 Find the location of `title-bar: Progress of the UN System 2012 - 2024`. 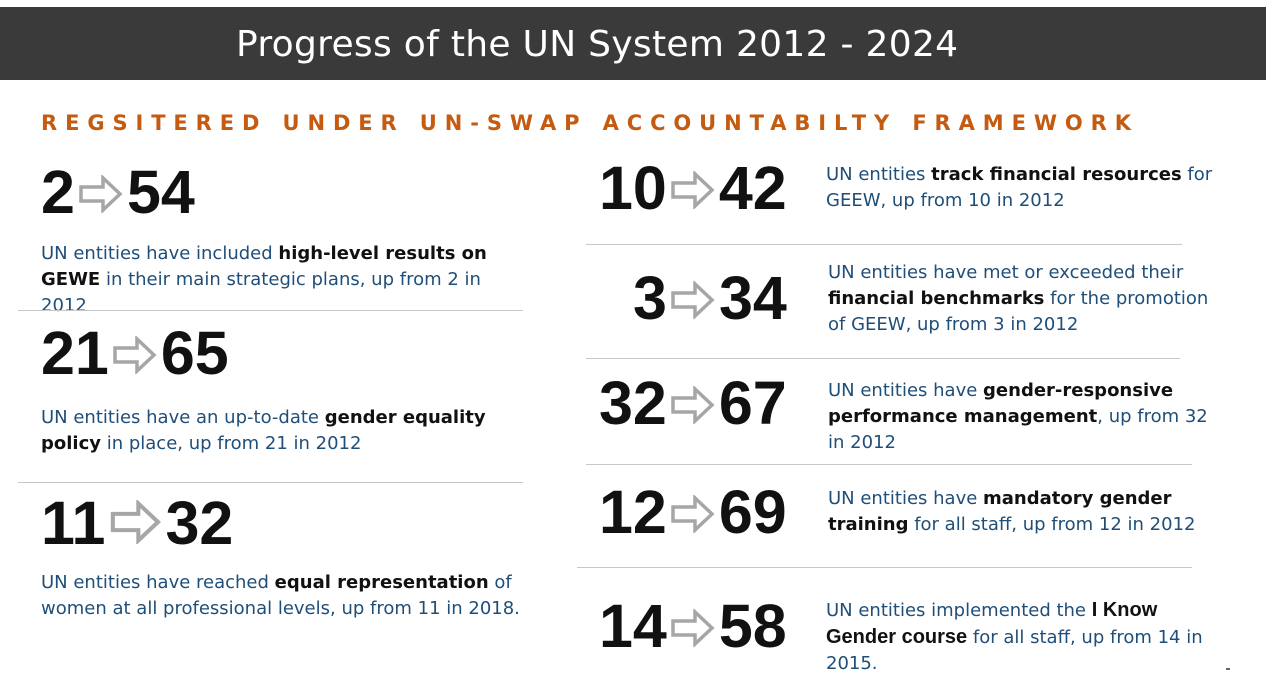

title-bar: Progress of the UN System 2012 - 2024 is located at coordinates (633, 43).